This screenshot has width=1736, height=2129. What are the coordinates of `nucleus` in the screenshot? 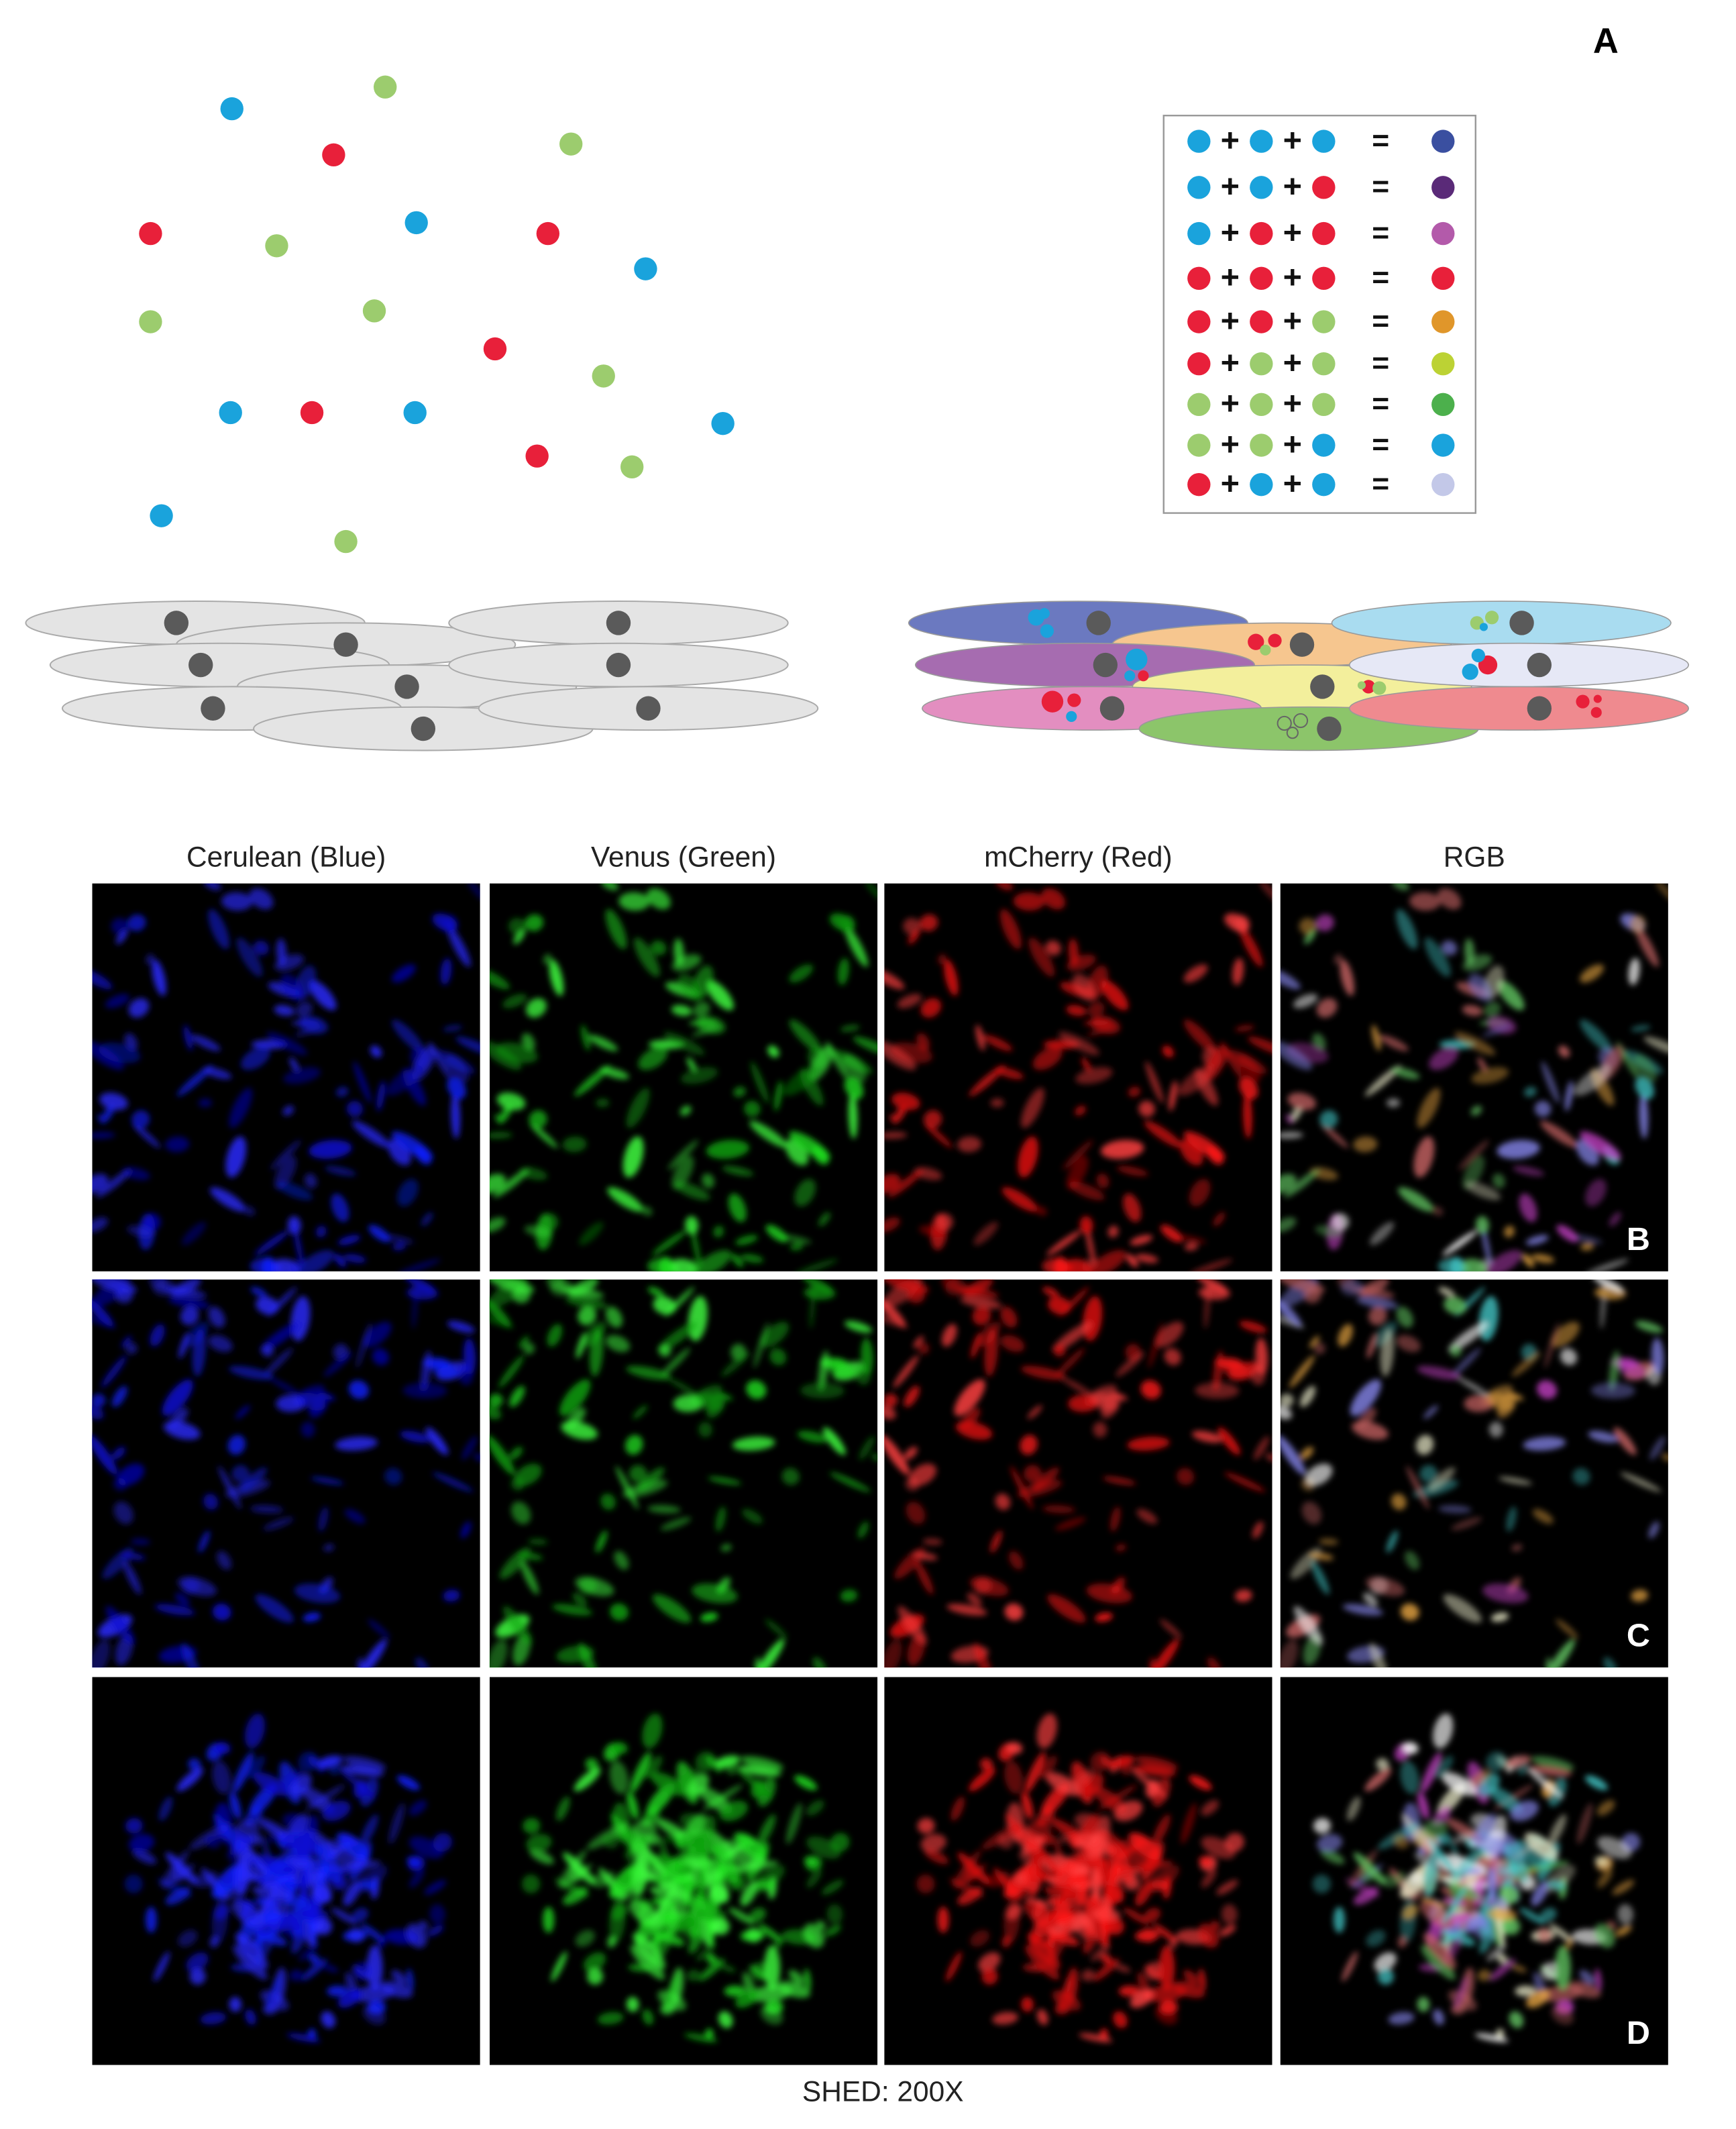 It's located at (176, 623).